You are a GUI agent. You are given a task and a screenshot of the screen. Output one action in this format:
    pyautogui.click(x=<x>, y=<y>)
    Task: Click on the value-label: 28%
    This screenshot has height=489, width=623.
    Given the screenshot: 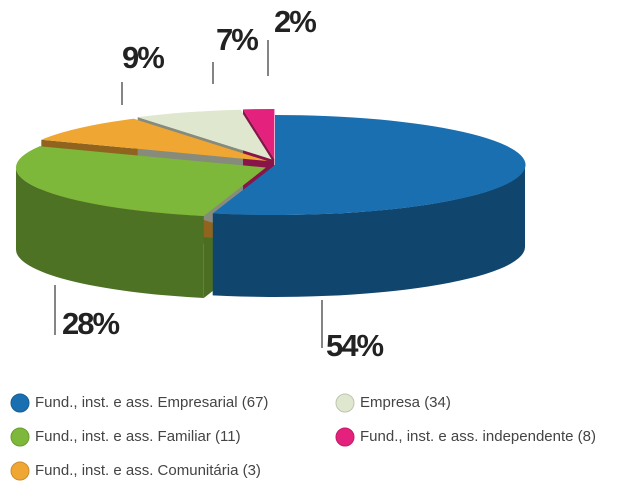 What is the action you would take?
    pyautogui.click(x=90, y=323)
    